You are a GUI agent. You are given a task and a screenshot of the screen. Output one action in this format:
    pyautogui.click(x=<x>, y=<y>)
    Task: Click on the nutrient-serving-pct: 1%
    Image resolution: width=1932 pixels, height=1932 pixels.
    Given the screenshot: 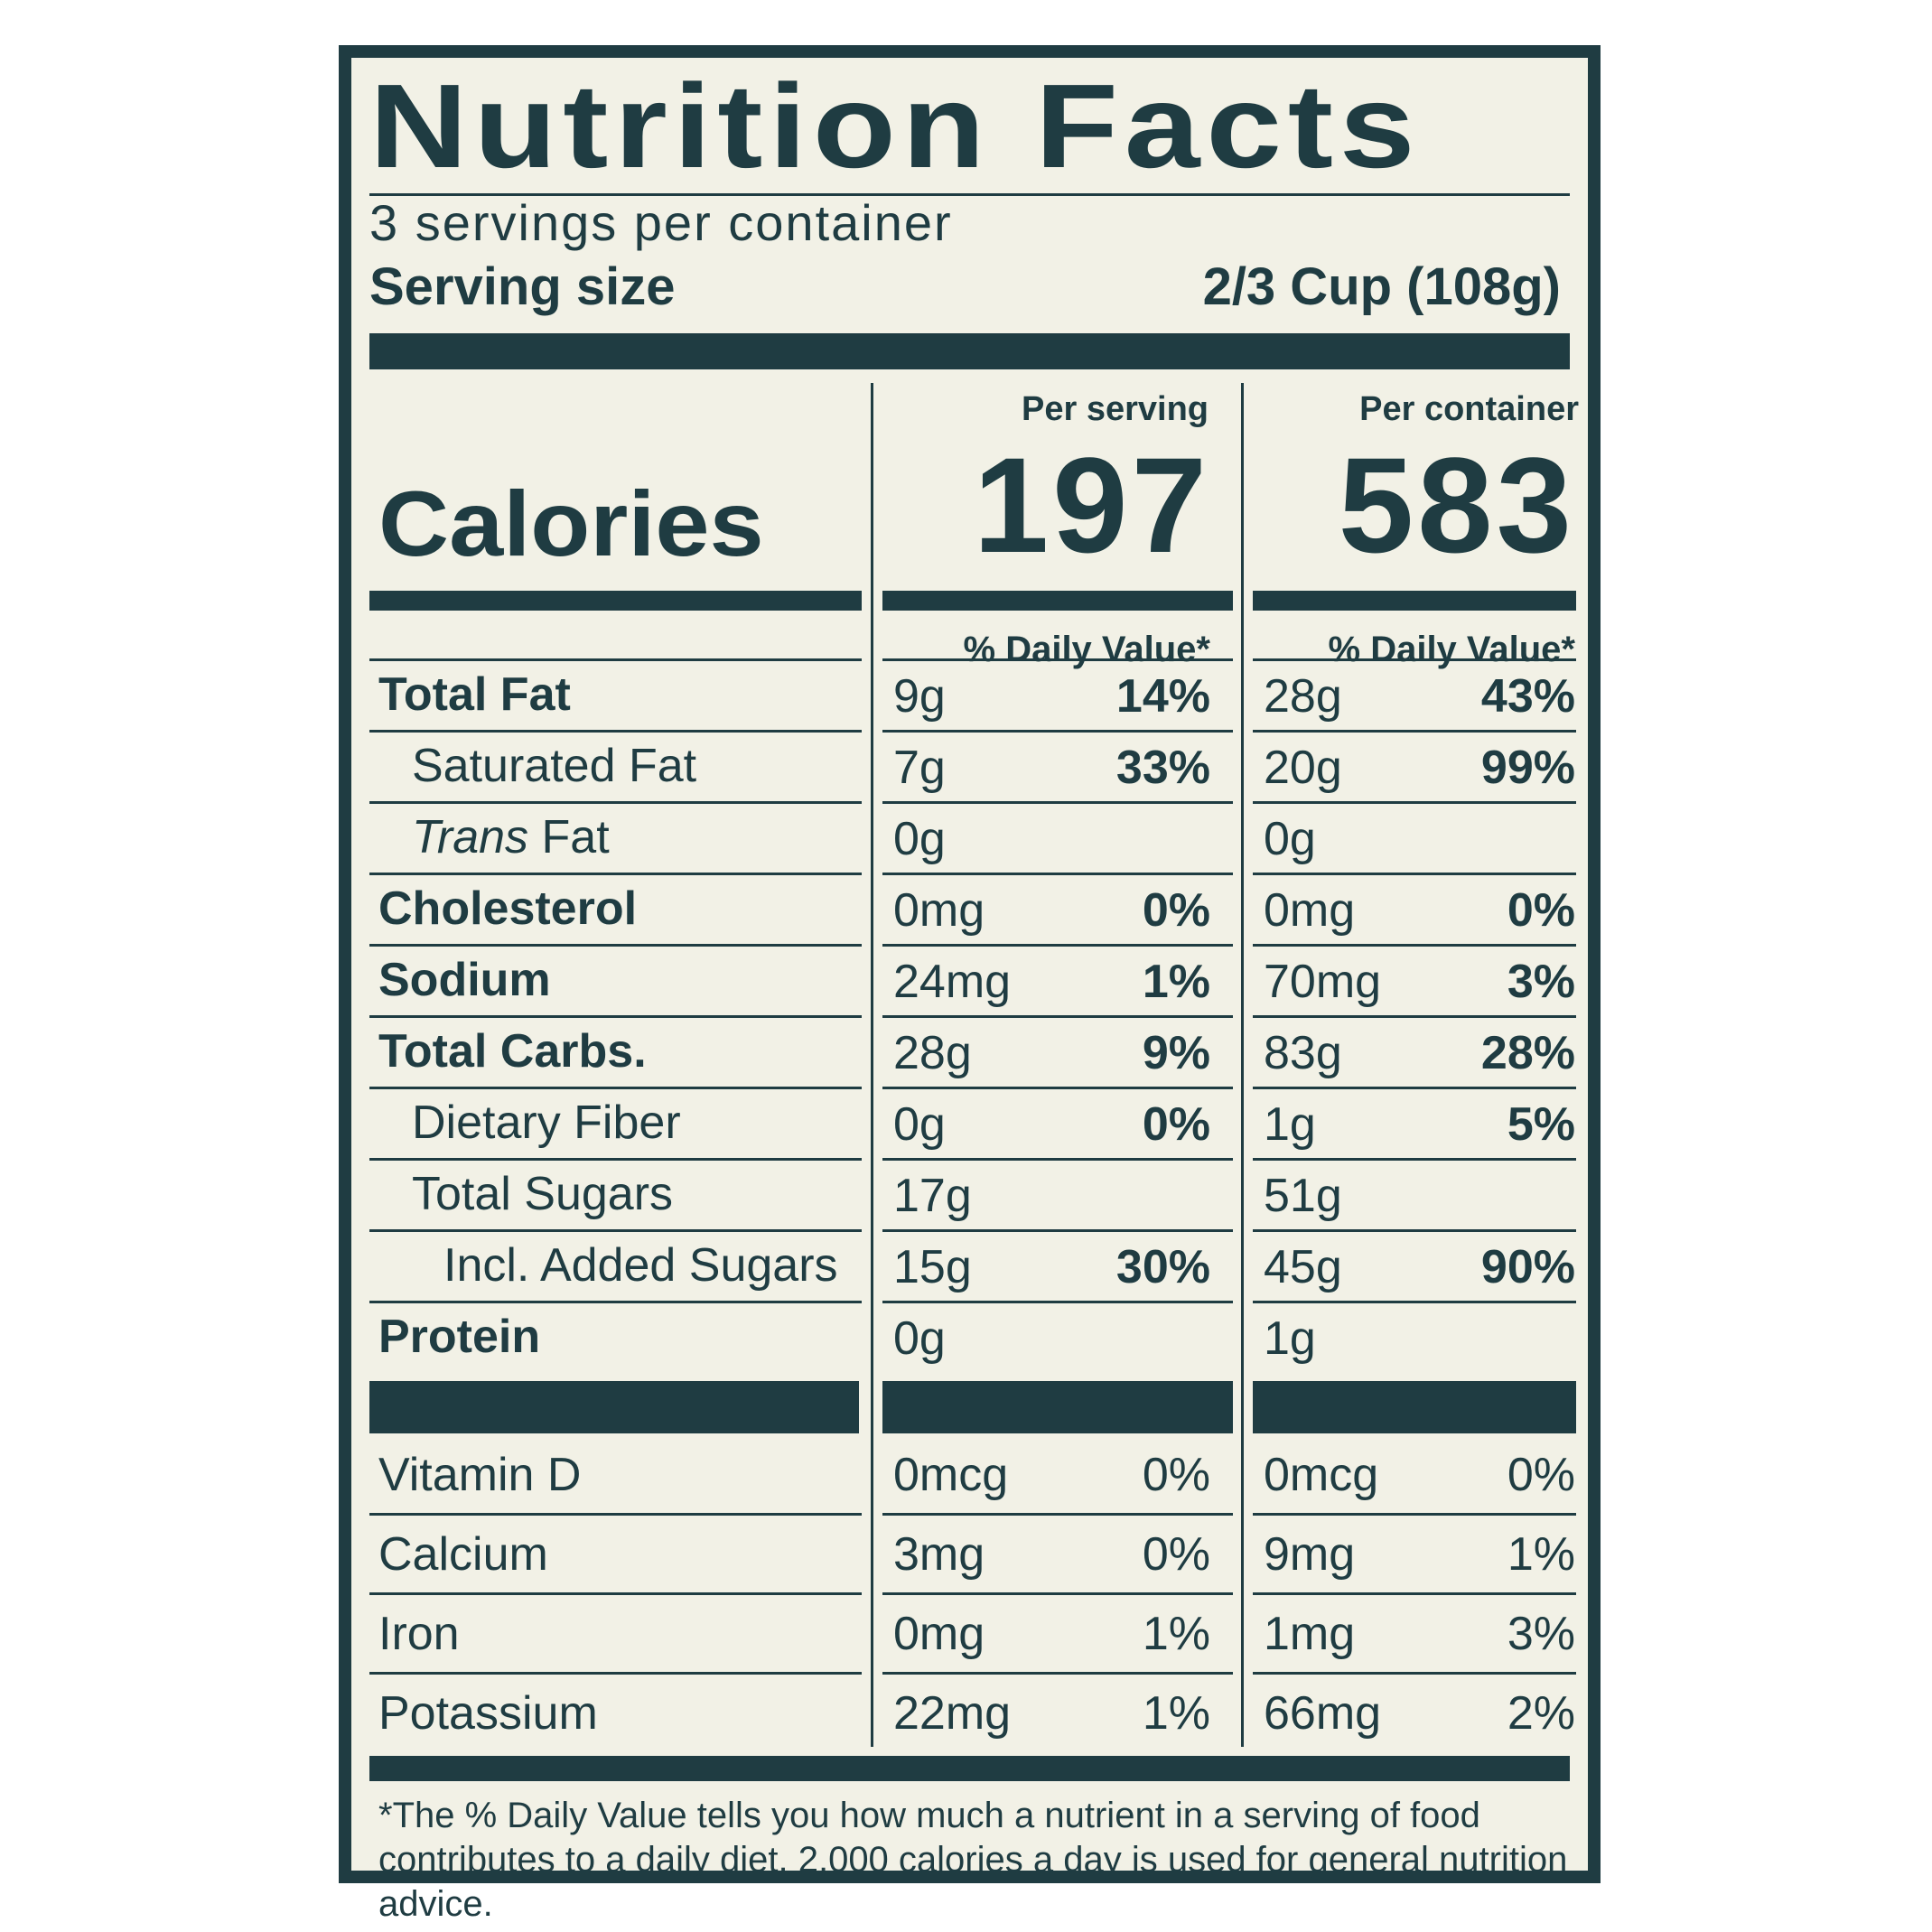 What is the action you would take?
    pyautogui.click(x=1176, y=982)
    